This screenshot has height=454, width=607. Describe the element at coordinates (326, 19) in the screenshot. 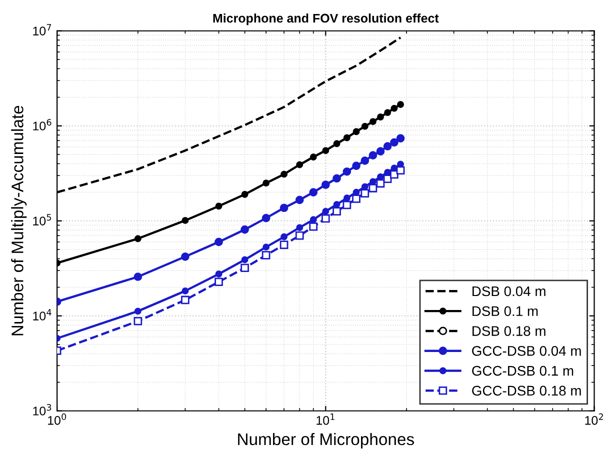

I see `chart-title: Microphone and FOV resolution effect` at that location.